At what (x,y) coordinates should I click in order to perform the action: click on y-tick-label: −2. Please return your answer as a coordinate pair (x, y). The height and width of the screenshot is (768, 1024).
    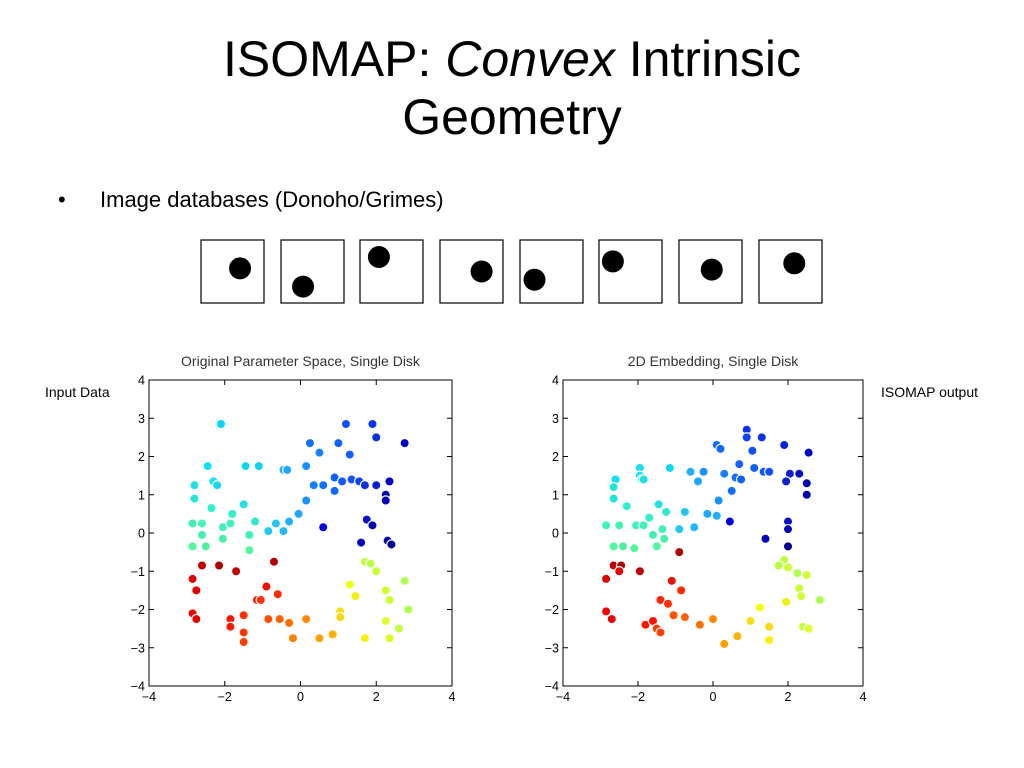
    Looking at the image, I should click on (552, 610).